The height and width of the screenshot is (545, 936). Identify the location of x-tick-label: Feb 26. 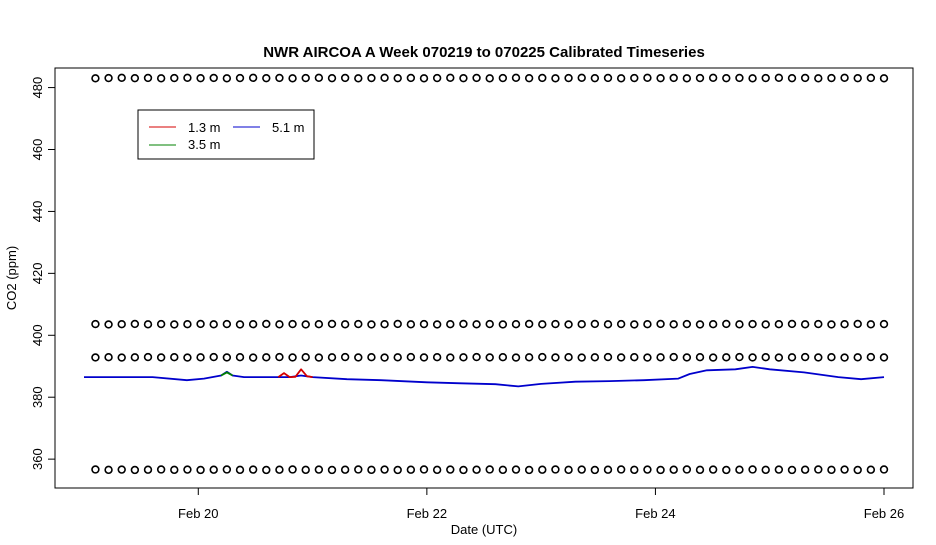
(884, 513).